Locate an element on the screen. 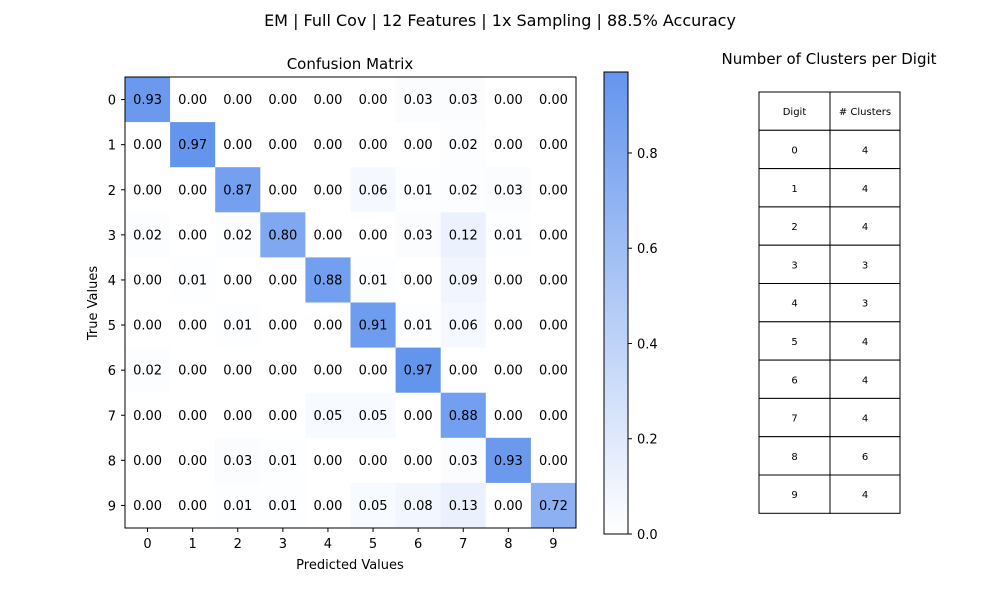 This screenshot has width=1000, height=600. cell-value-label: 0.13 is located at coordinates (463, 506).